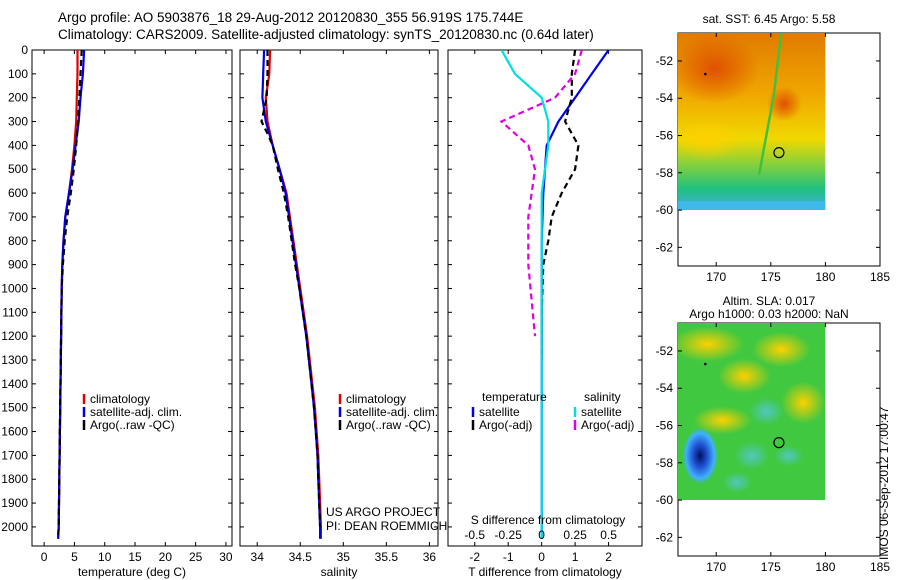 This screenshot has height=580, width=900. I want to click on top-tick-label: -0.25, so click(509, 535).